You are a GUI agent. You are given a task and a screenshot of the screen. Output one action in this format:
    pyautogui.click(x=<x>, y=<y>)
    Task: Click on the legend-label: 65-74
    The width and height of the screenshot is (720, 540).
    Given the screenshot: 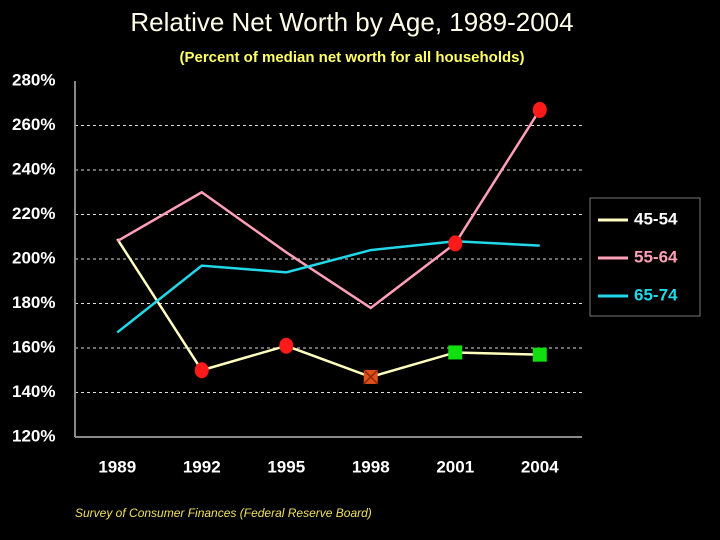 What is the action you would take?
    pyautogui.click(x=656, y=294)
    